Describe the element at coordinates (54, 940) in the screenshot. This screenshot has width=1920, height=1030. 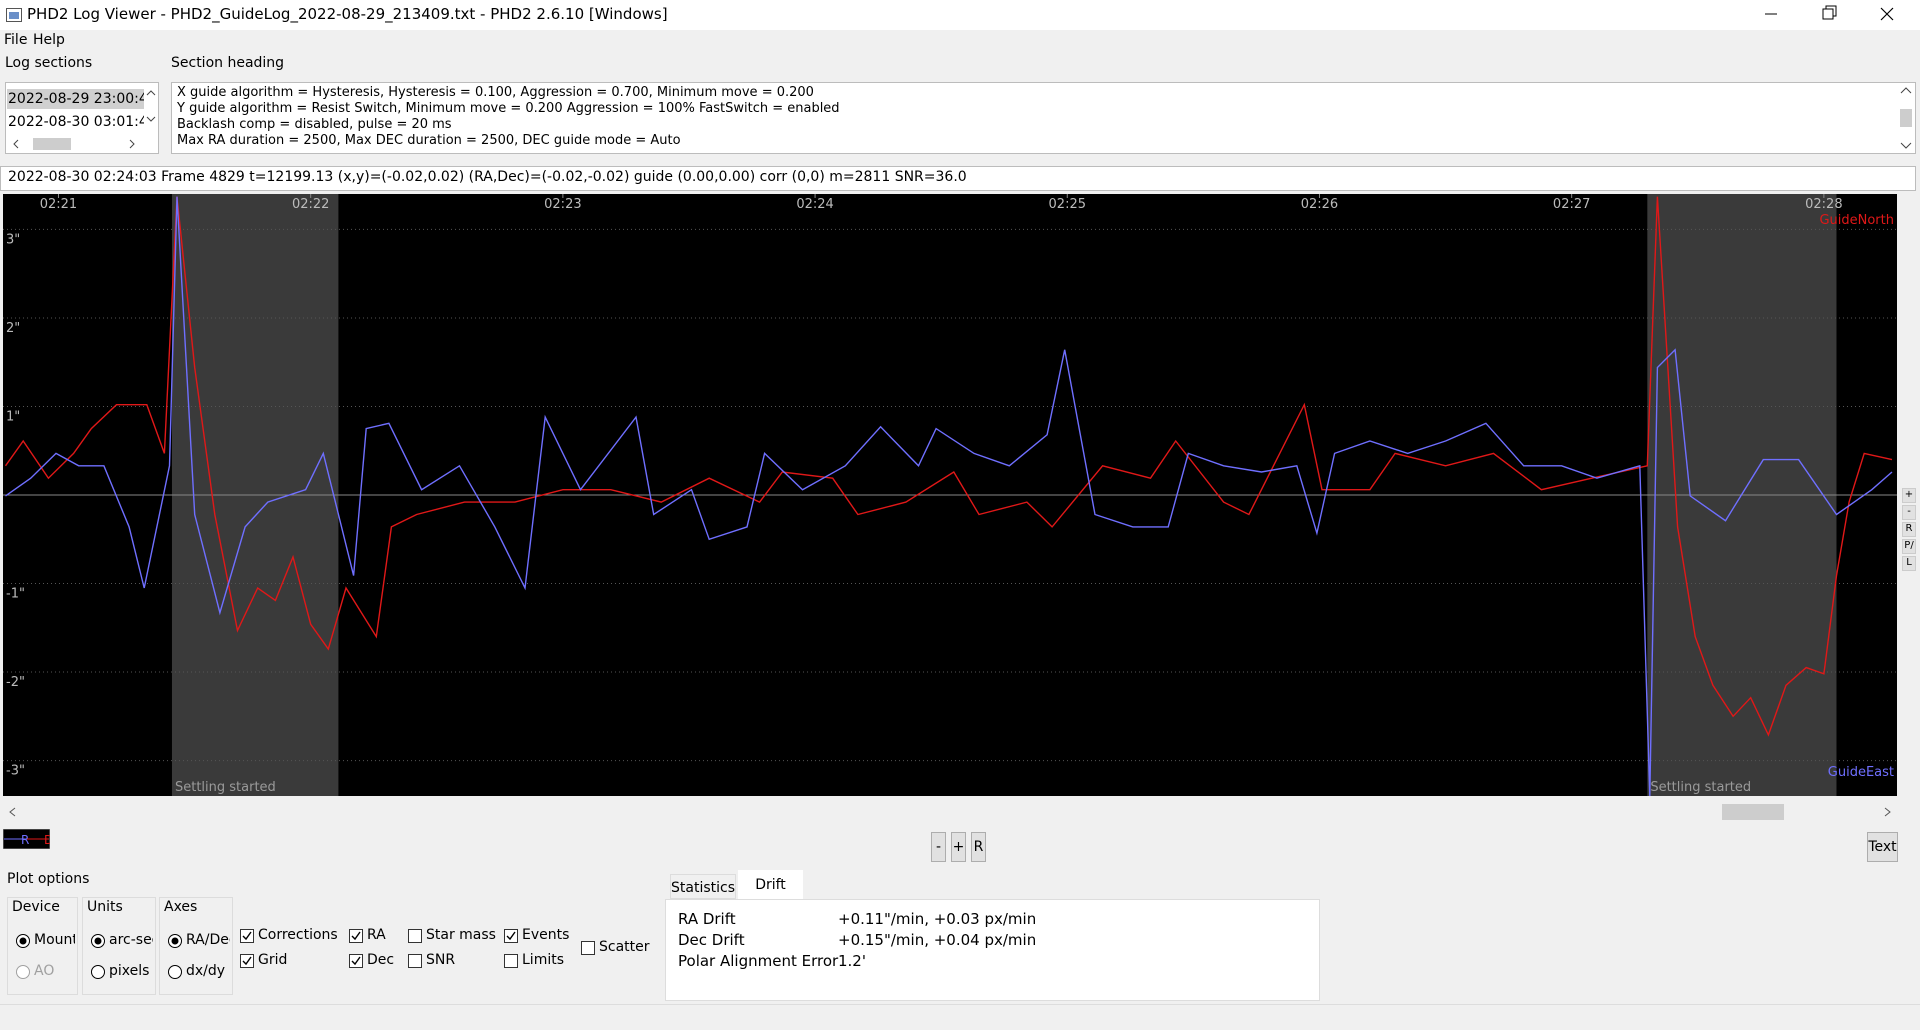
I see `radio-label: Mount` at that location.